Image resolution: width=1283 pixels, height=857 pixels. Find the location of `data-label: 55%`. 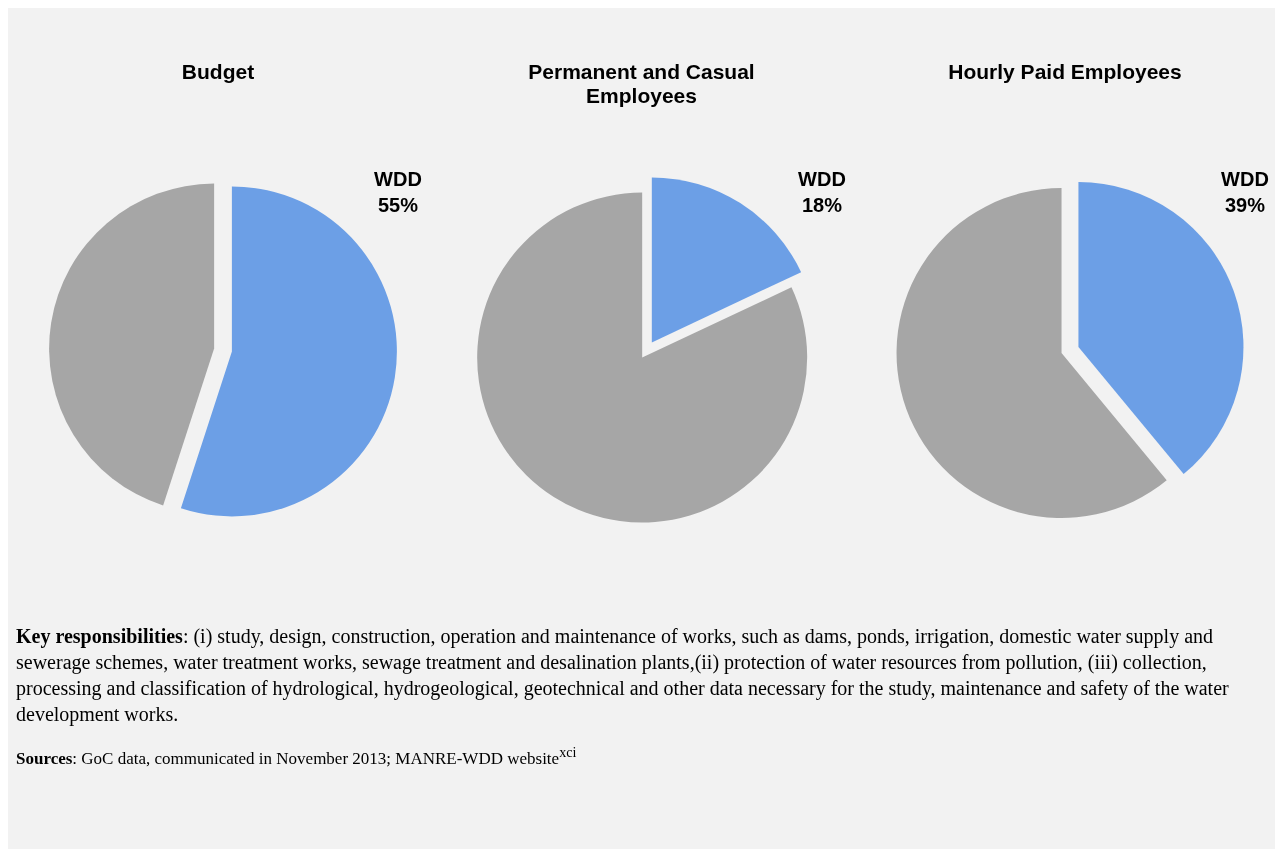

data-label: 55% is located at coordinates (398, 205).